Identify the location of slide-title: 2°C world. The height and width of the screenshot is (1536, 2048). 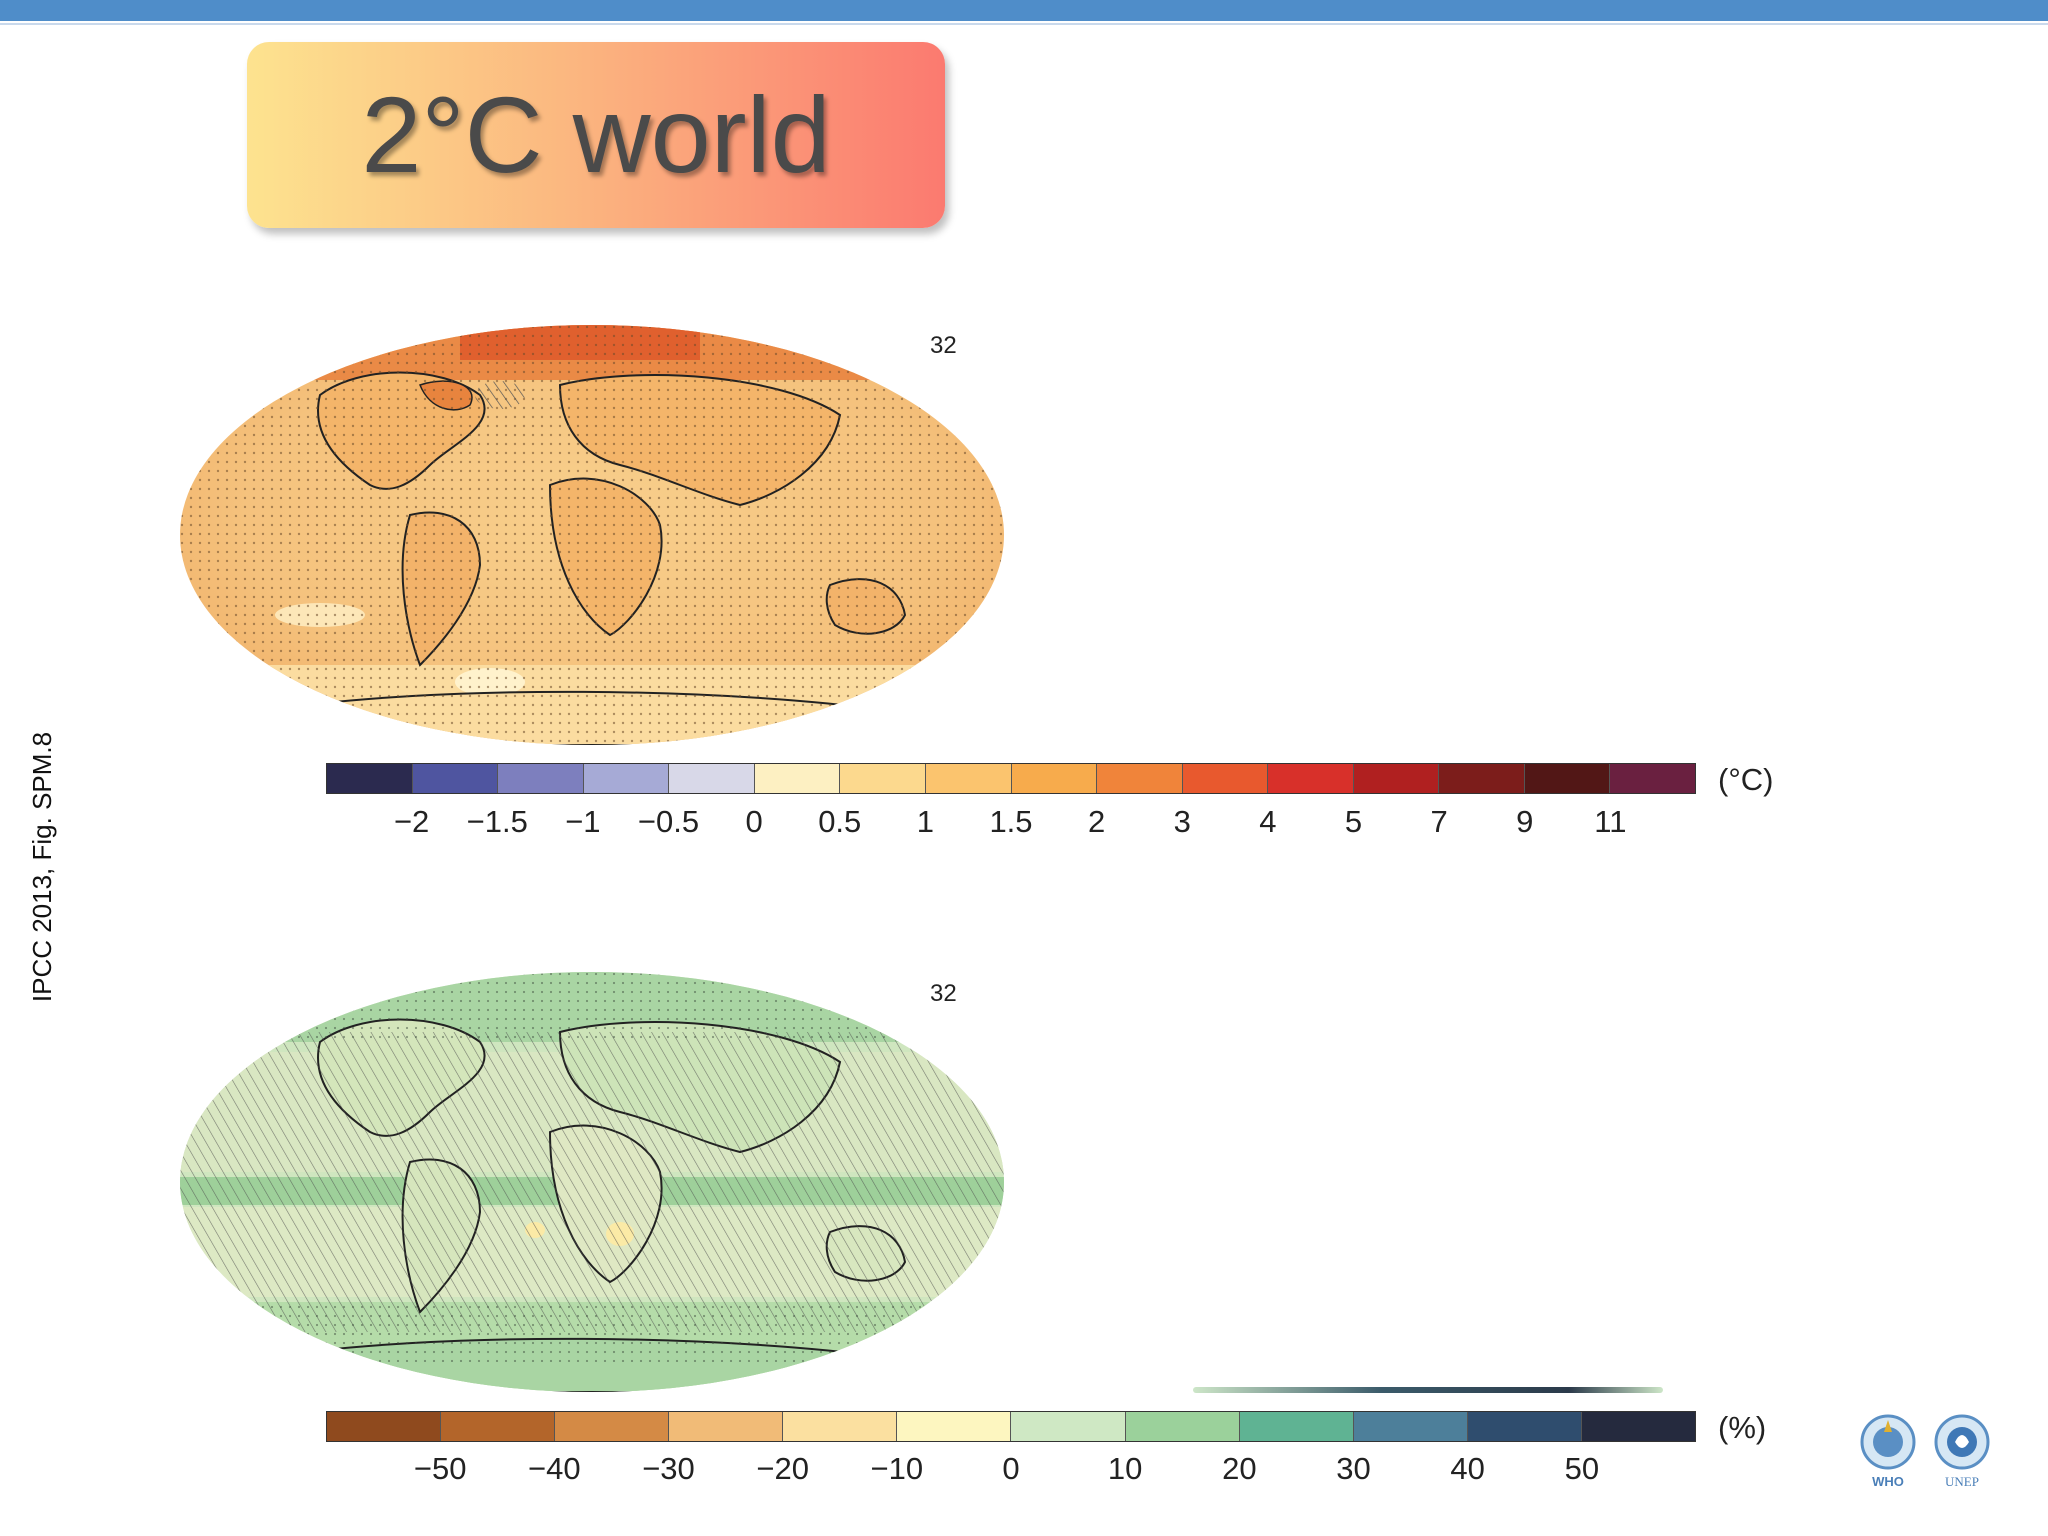
(596, 134).